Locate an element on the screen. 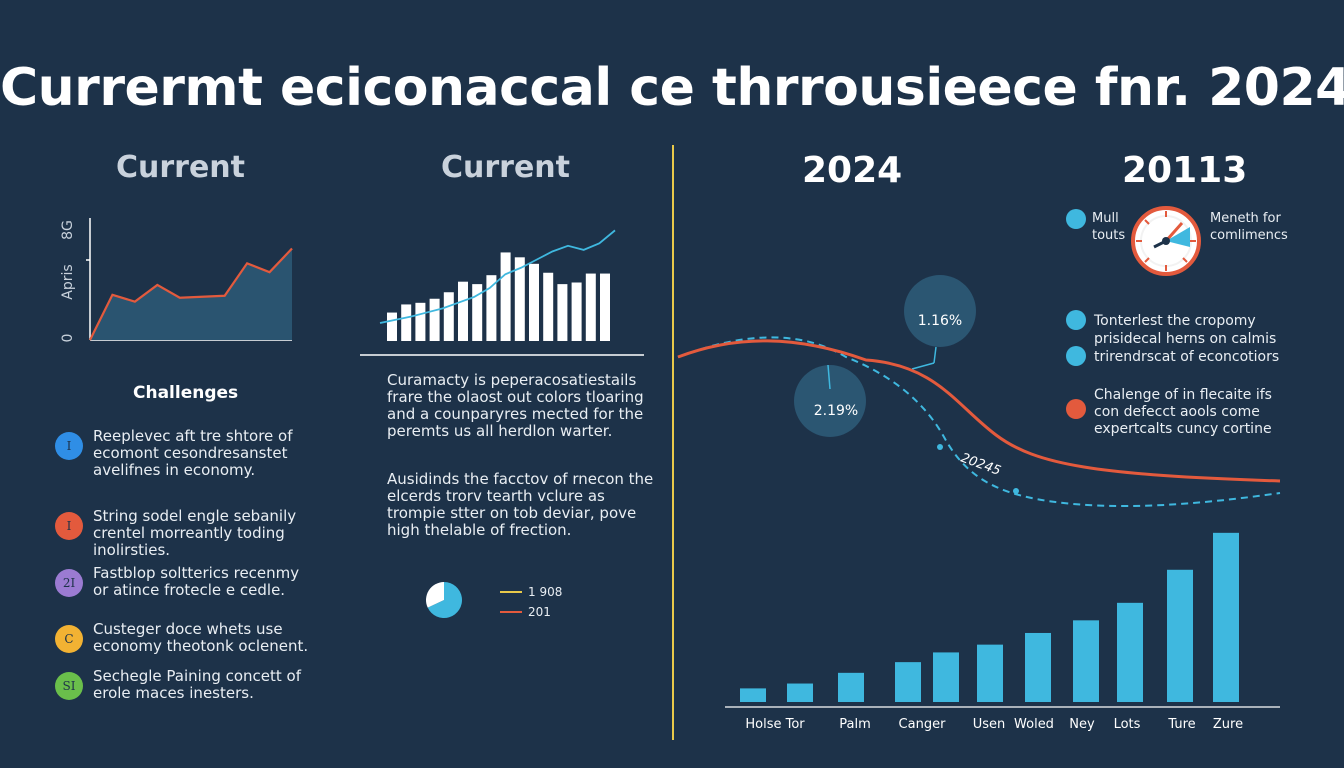  middle-legend: 1 908 201 is located at coordinates (560, 602).